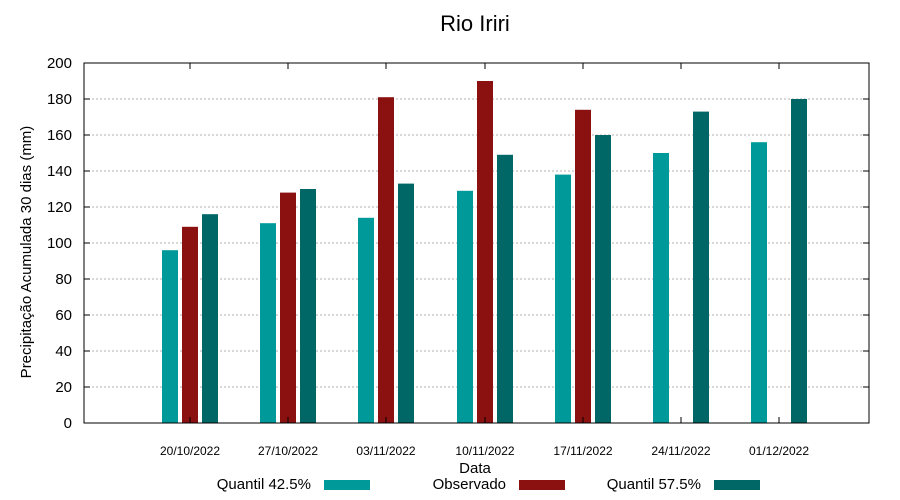 The image size is (900, 500). What do you see at coordinates (59, 63) in the screenshot?
I see `y-tick-label: 200` at bounding box center [59, 63].